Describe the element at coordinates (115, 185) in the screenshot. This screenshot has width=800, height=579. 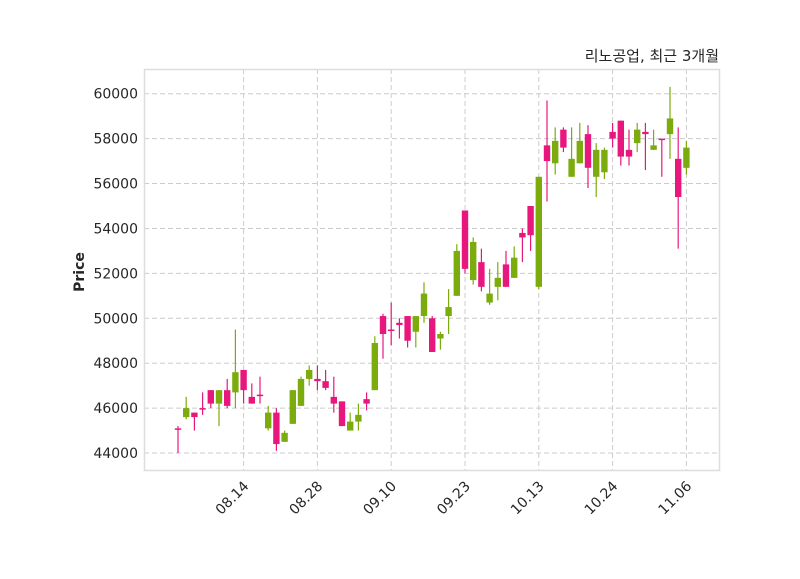
I see `y-tick-label: 56000` at that location.